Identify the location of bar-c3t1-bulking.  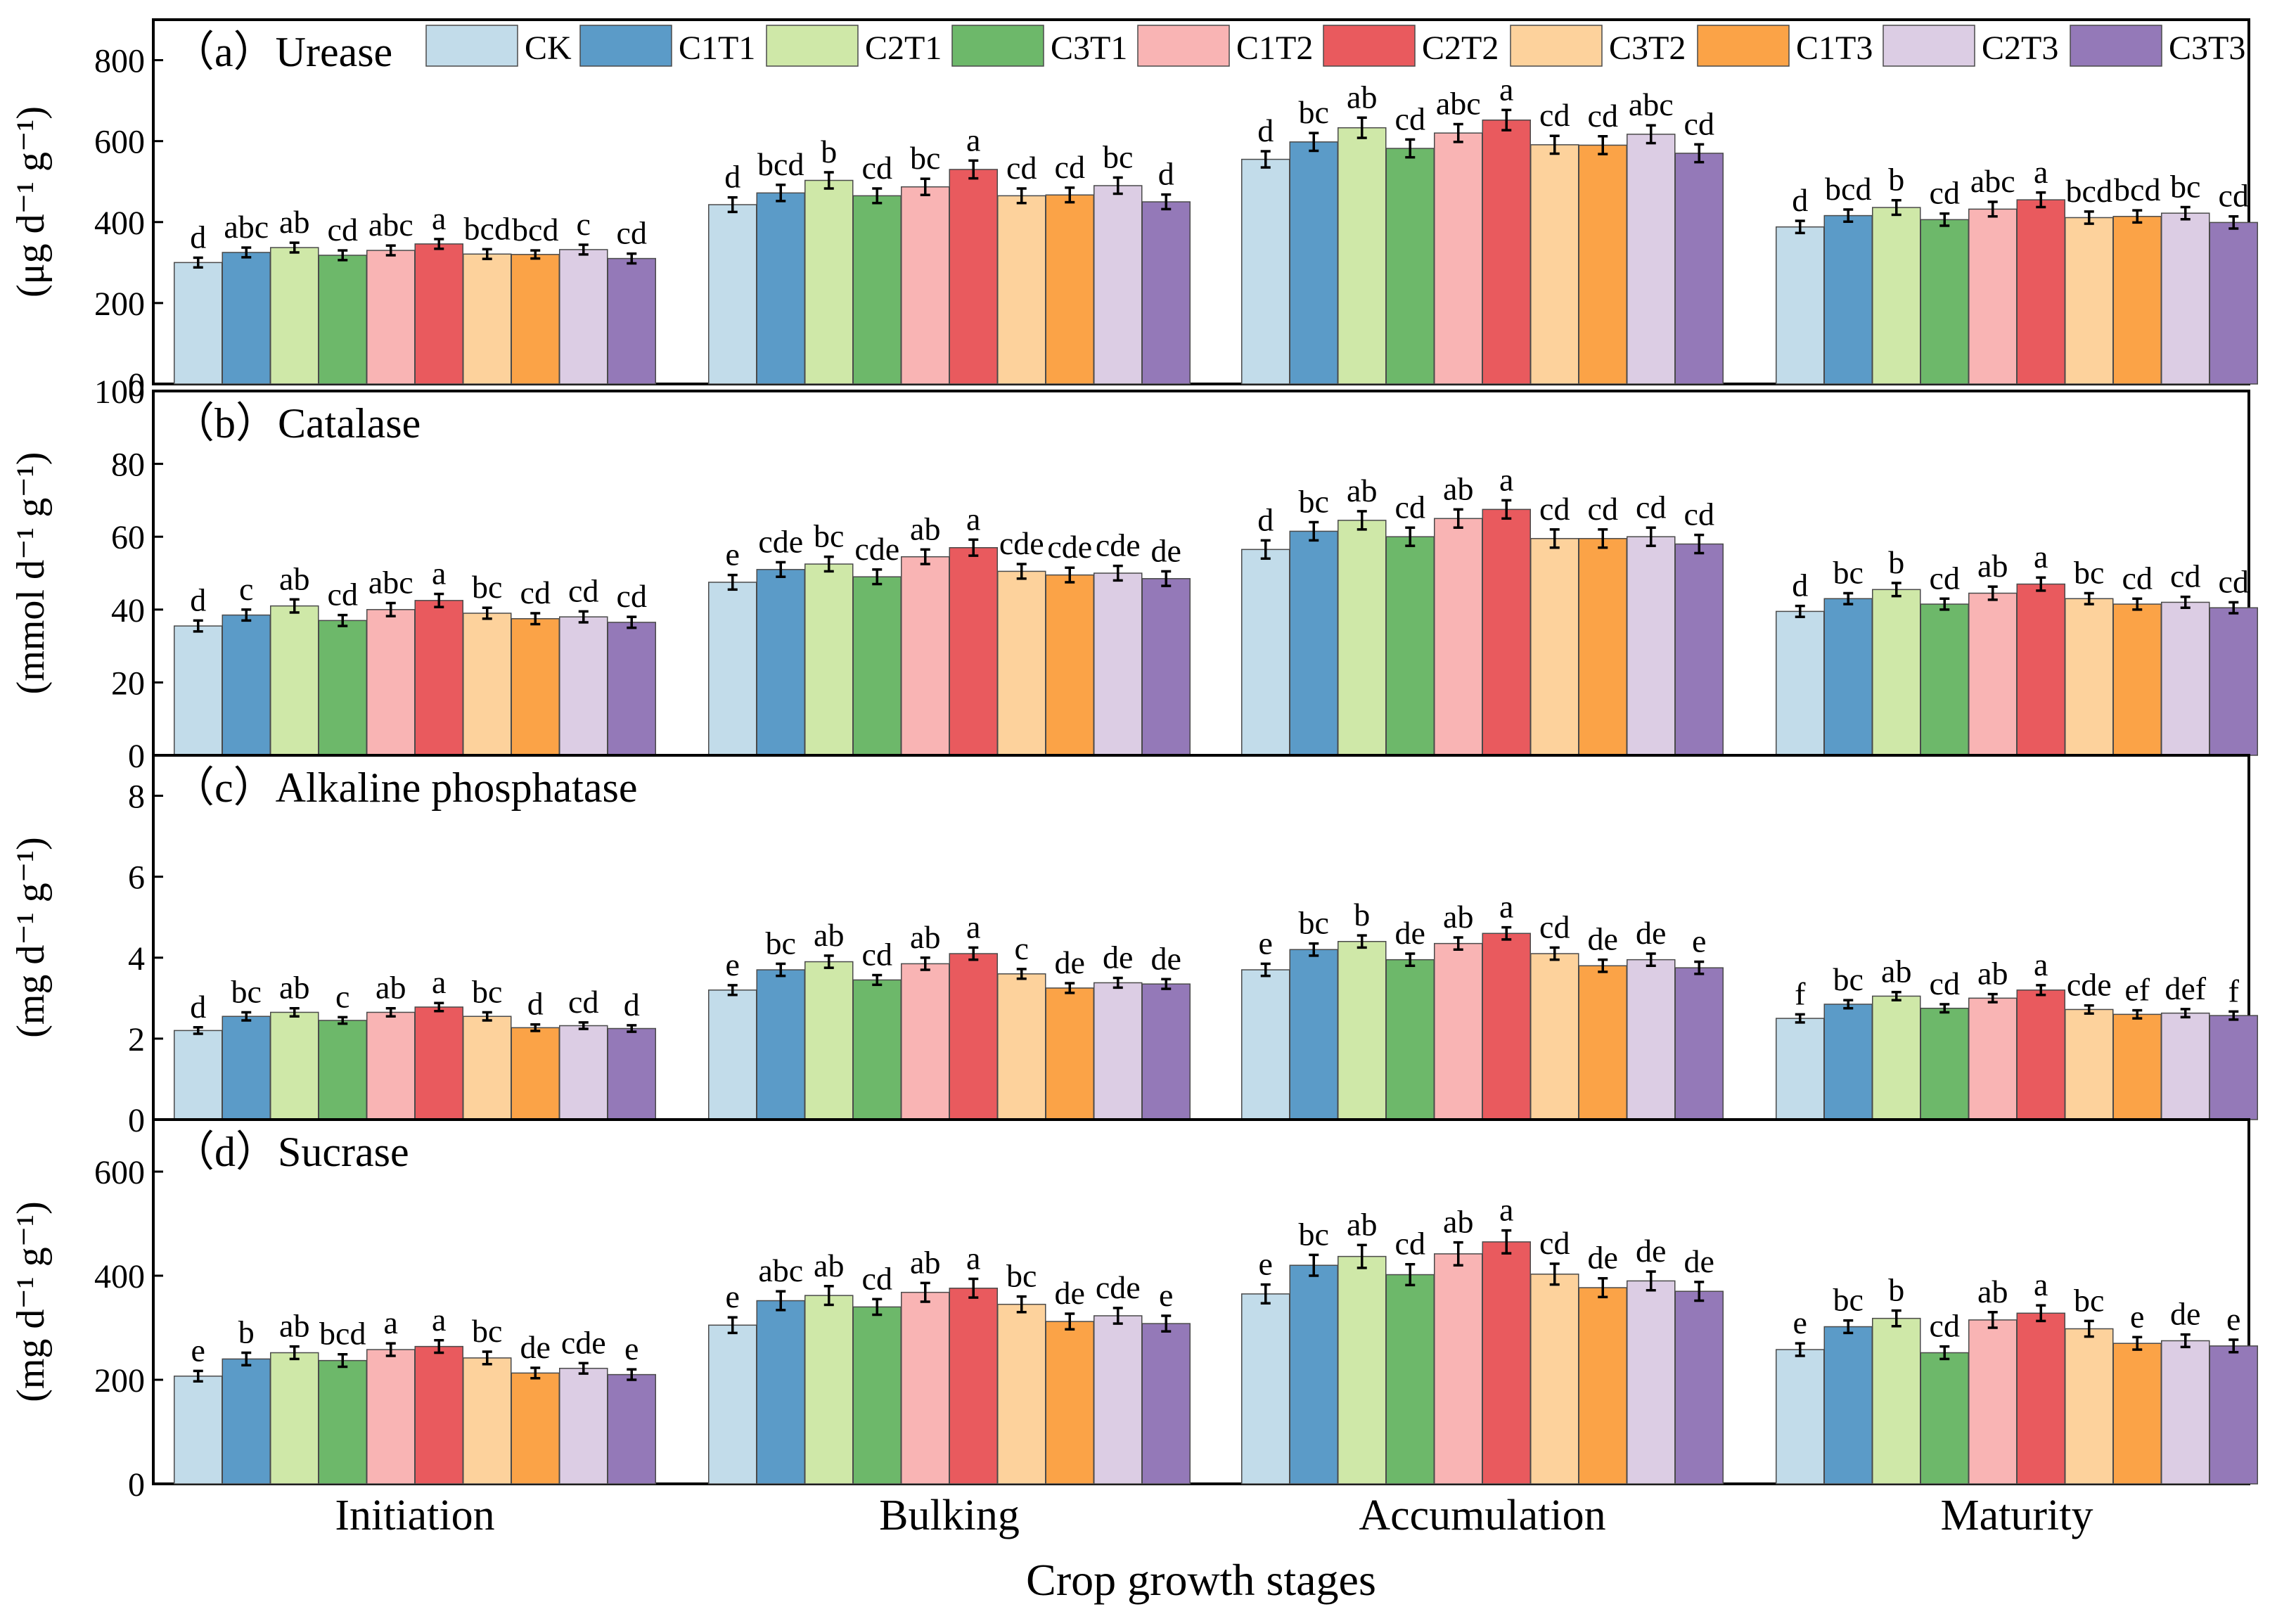
(877, 1049).